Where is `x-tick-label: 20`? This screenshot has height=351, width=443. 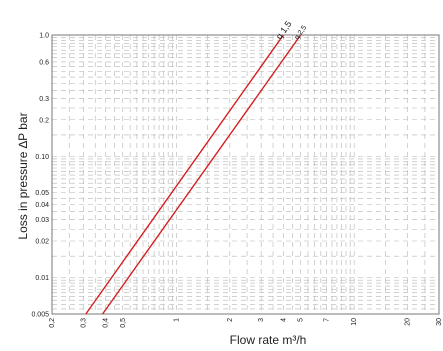
x-tick-label: 20 is located at coordinates (408, 322).